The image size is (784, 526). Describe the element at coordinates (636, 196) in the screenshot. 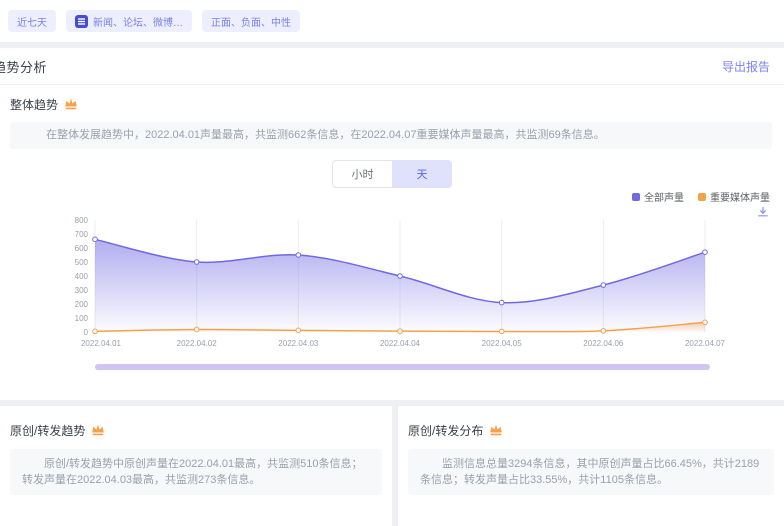

I see `legend-swatch-purple` at that location.